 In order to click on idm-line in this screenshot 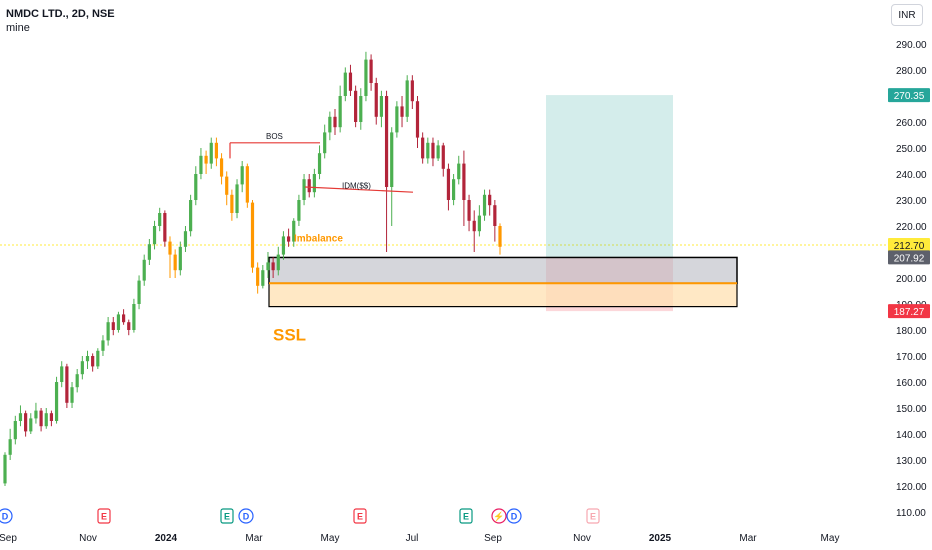, I will do `click(359, 189)`.